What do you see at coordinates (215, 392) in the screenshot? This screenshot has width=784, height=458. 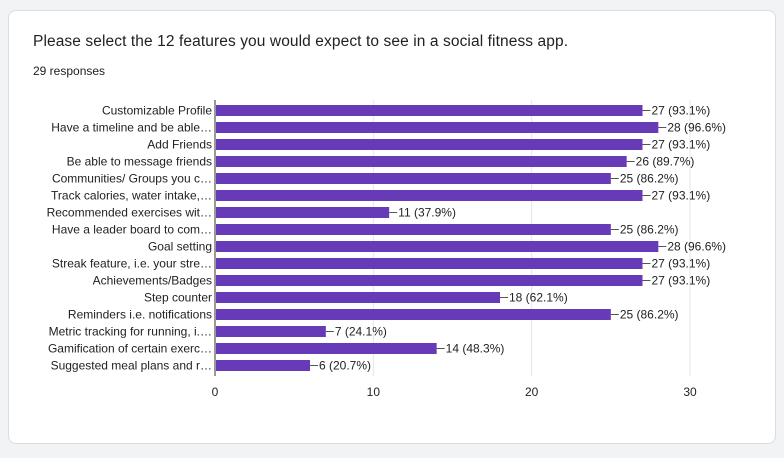 I see `x-tick-label: 0` at bounding box center [215, 392].